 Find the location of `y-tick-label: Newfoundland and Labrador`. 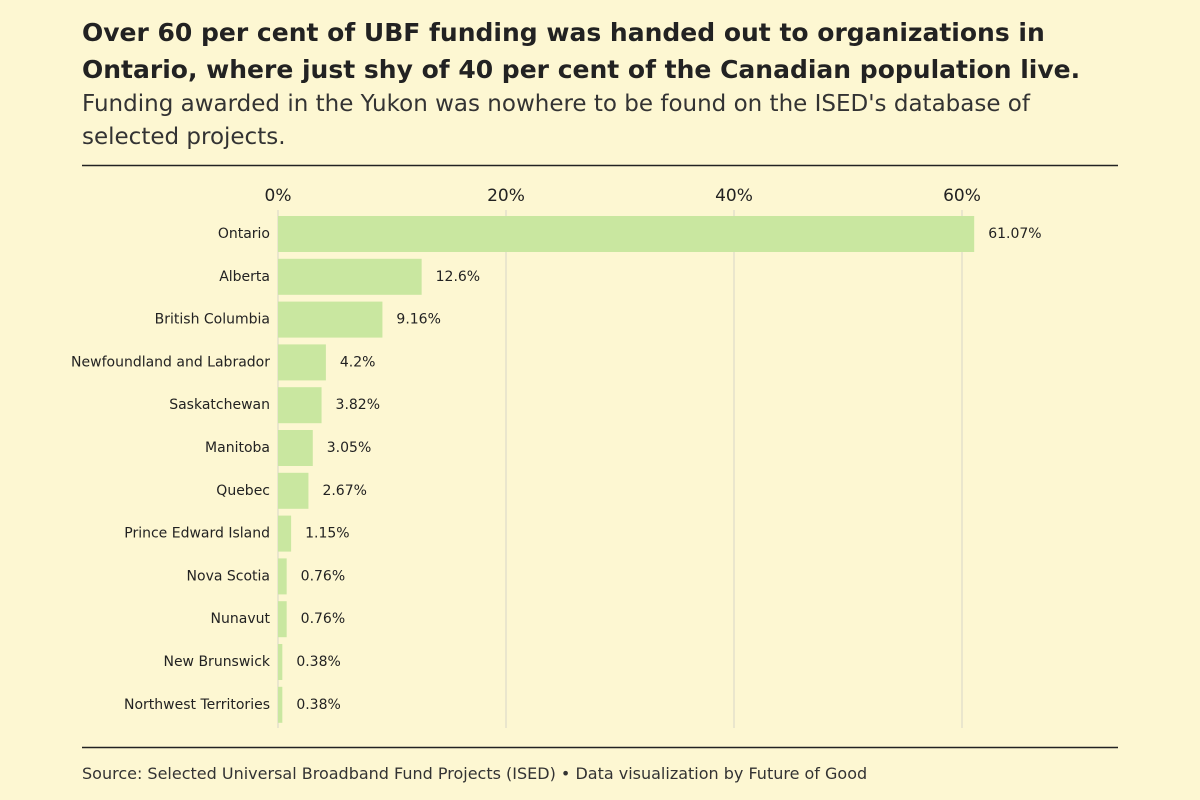

y-tick-label: Newfoundland and Labrador is located at coordinates (170, 362).